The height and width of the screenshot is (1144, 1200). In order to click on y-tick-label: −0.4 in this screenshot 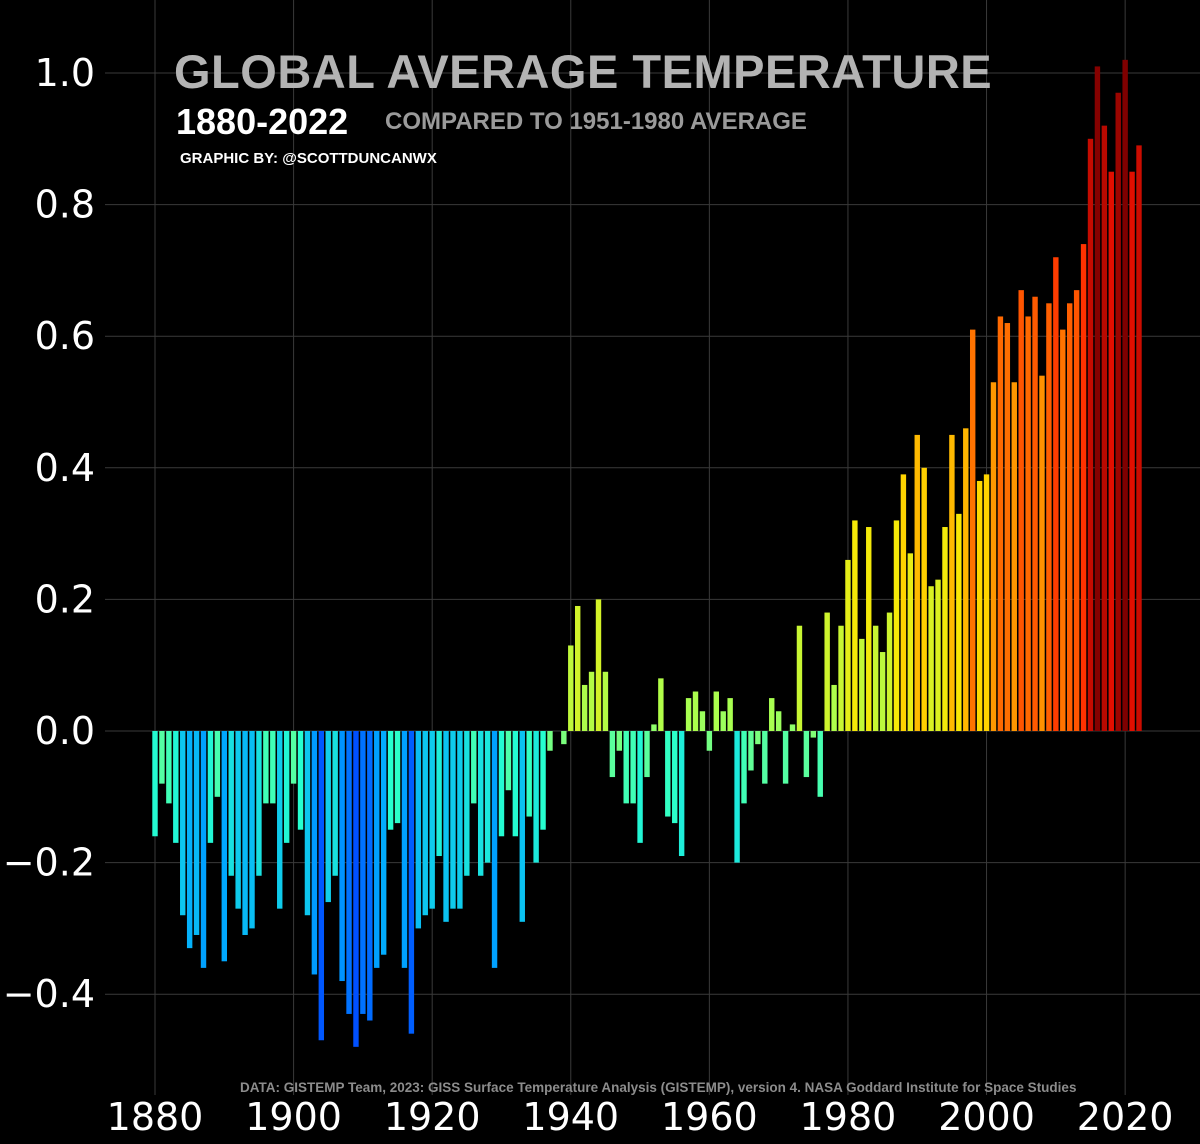, I will do `click(49, 994)`.